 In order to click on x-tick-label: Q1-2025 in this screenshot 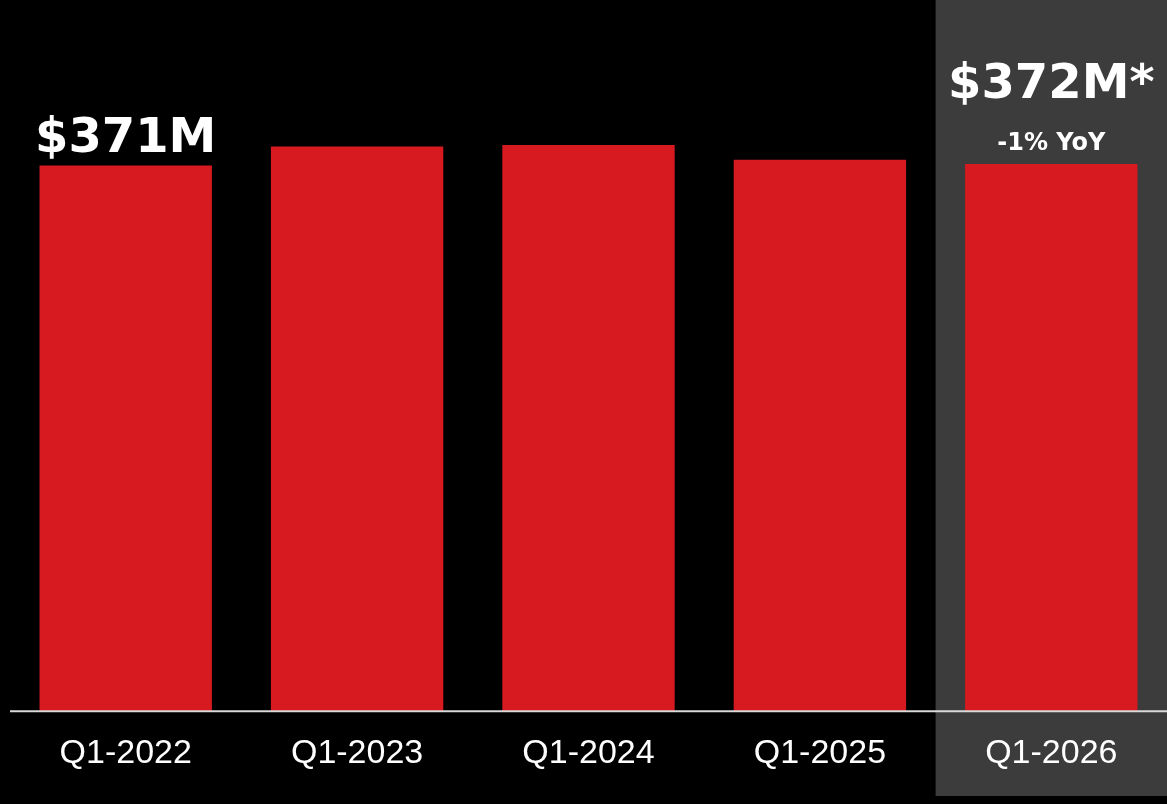, I will do `click(820, 750)`.